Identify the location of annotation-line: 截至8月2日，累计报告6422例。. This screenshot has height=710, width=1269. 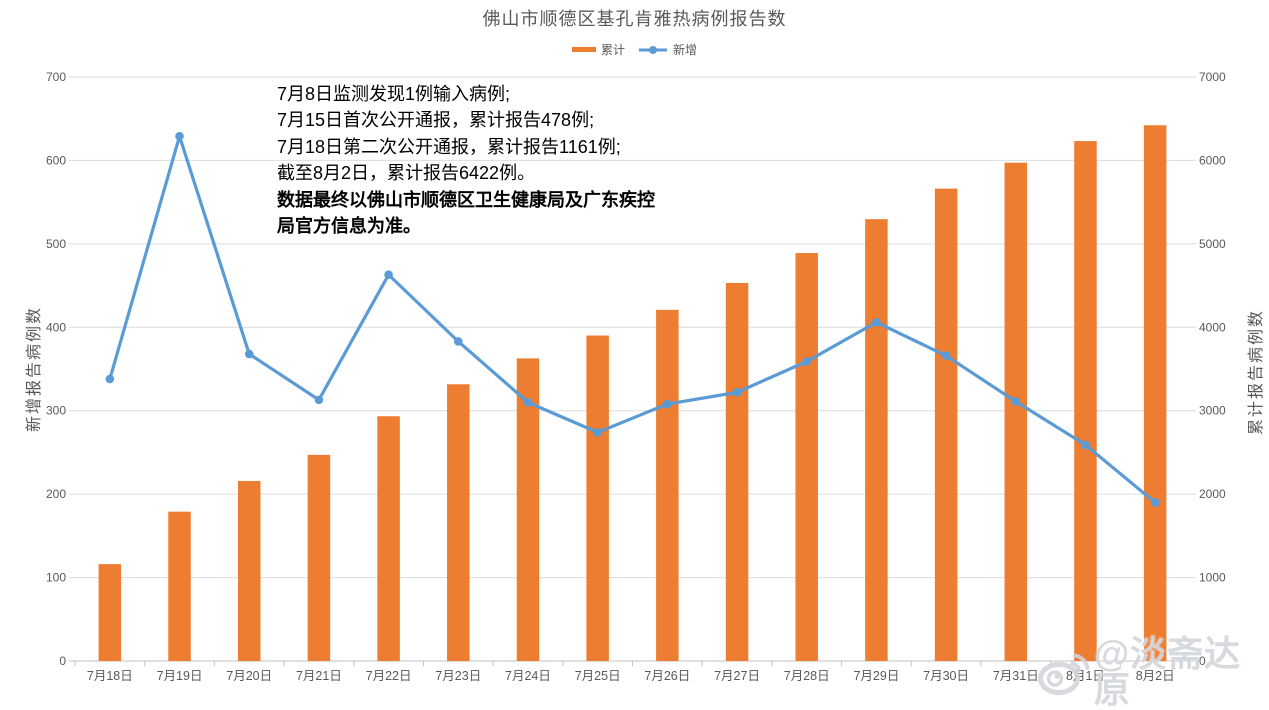
(406, 173).